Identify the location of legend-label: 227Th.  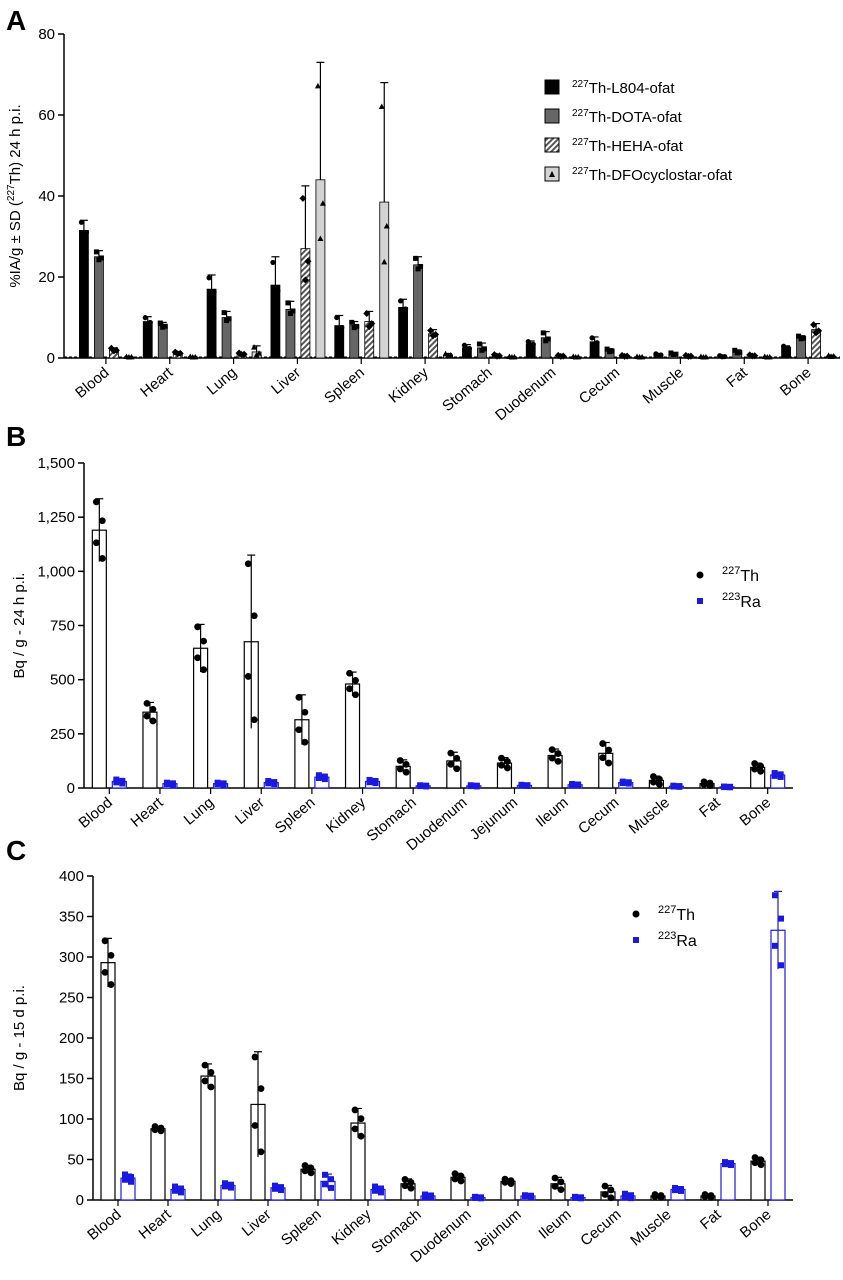
(740, 575).